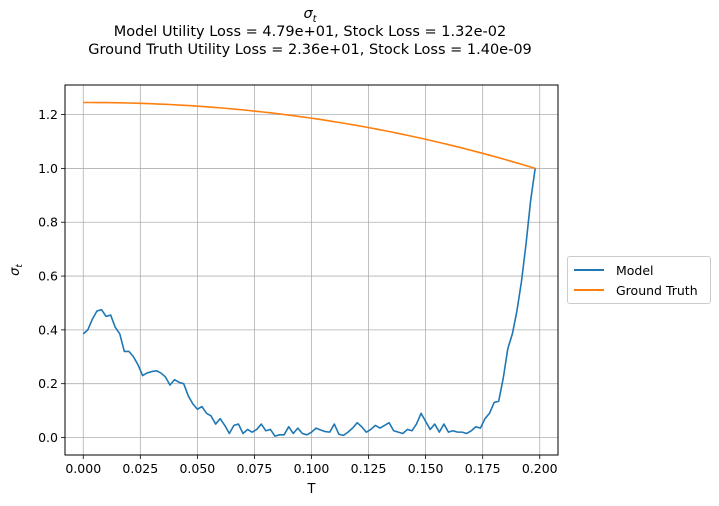  I want to click on y-tick-label: 0.0, so click(48, 437).